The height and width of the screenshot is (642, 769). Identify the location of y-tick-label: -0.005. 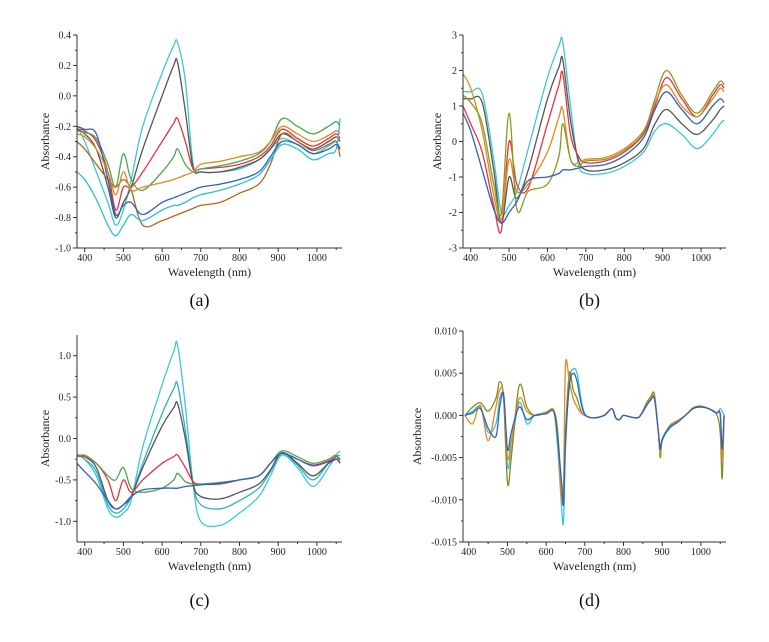
(444, 458).